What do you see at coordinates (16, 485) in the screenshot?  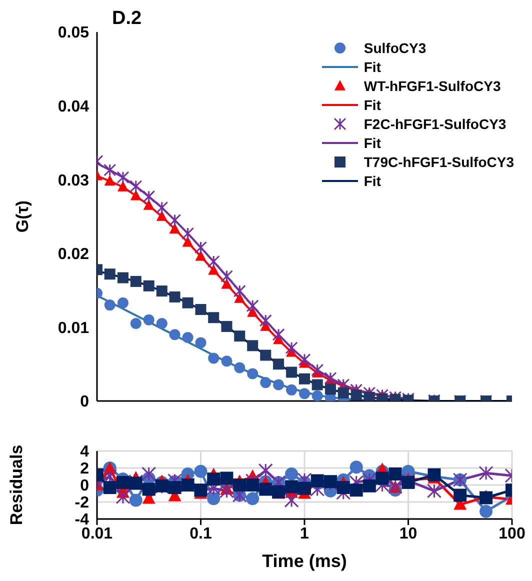 I see `y-axis-title: Residuals` at bounding box center [16, 485].